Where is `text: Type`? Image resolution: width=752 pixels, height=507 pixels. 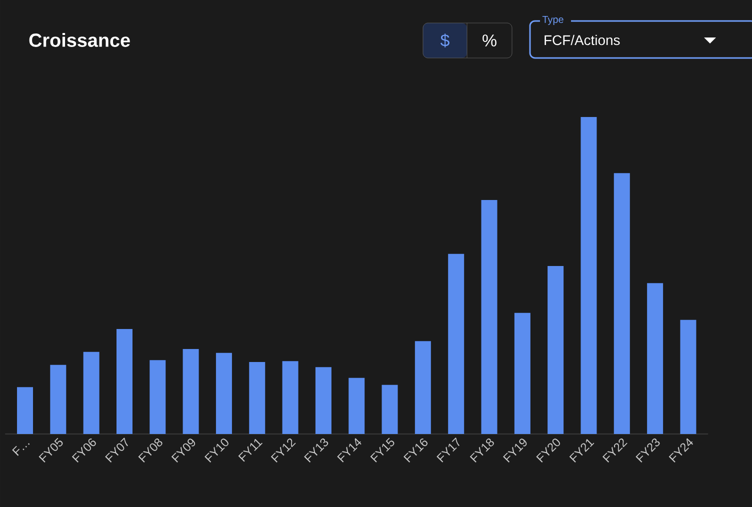 text: Type is located at coordinates (553, 20).